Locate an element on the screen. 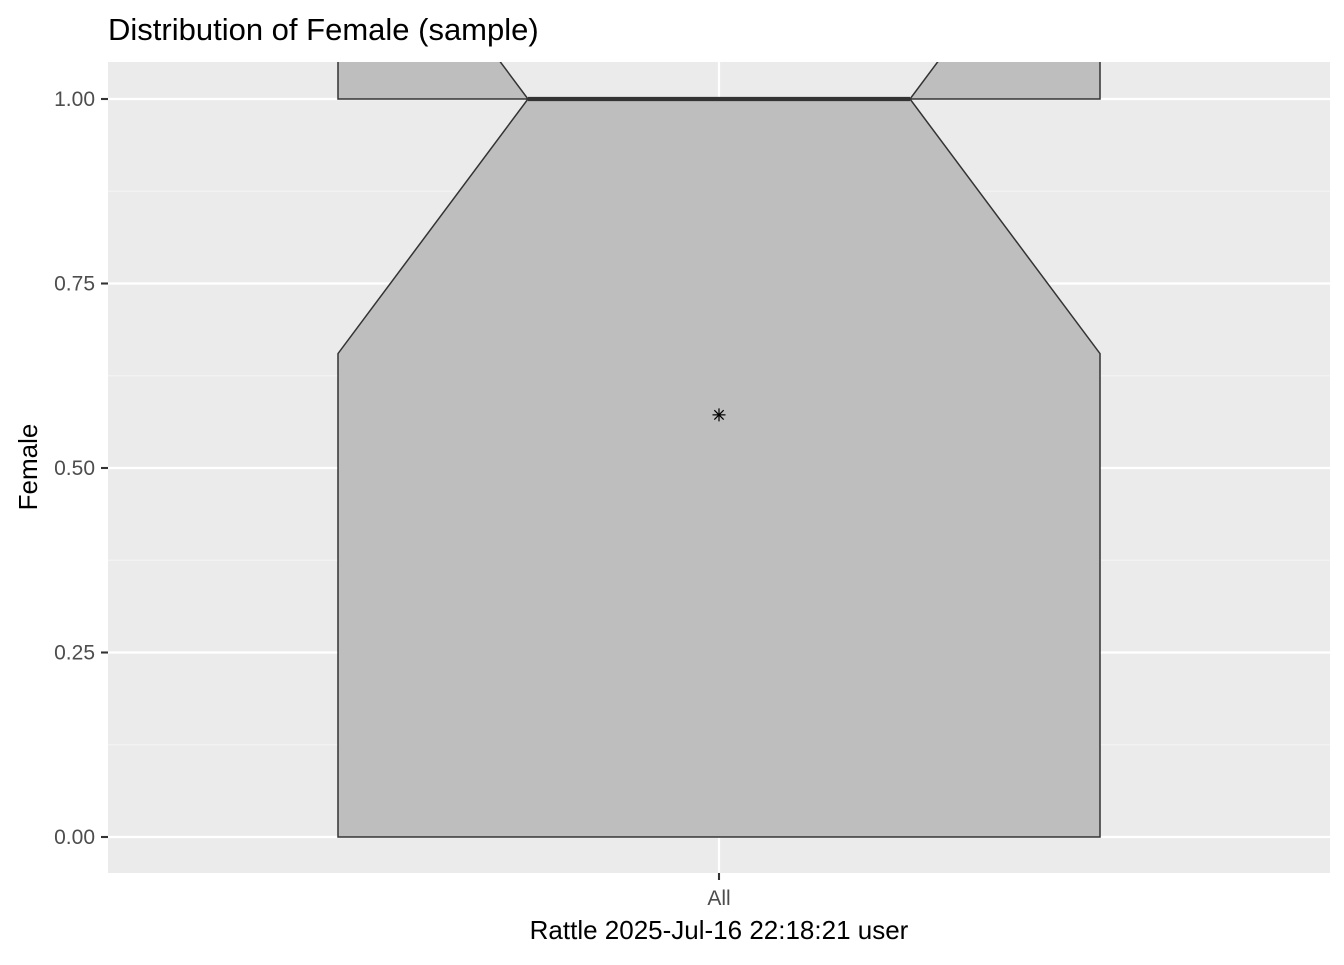 The width and height of the screenshot is (1344, 965). mean-point-stroke is located at coordinates (719, 414).